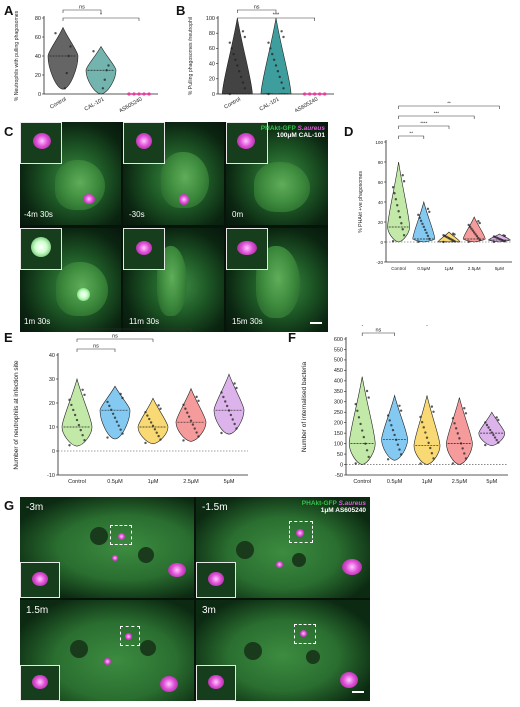 The image size is (520, 707). I want to click on timepoint-label: 1.5m, so click(37, 610).